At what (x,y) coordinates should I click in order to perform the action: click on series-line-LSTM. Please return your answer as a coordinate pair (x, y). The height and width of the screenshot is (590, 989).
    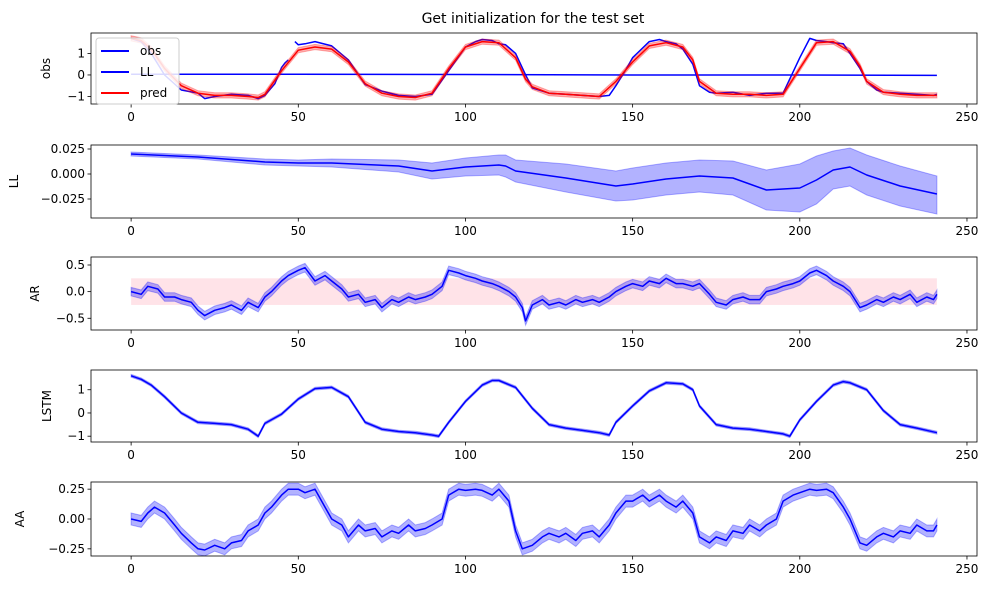
    Looking at the image, I should click on (534, 406).